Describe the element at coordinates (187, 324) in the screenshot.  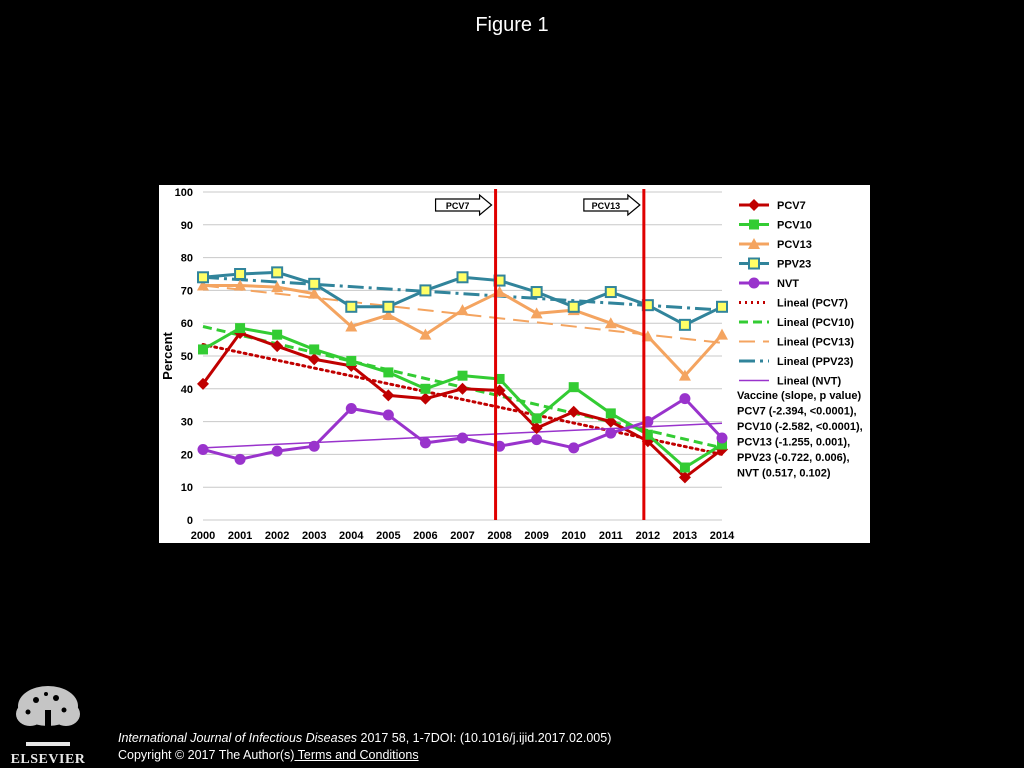
I see `y-tick-label: 60` at that location.